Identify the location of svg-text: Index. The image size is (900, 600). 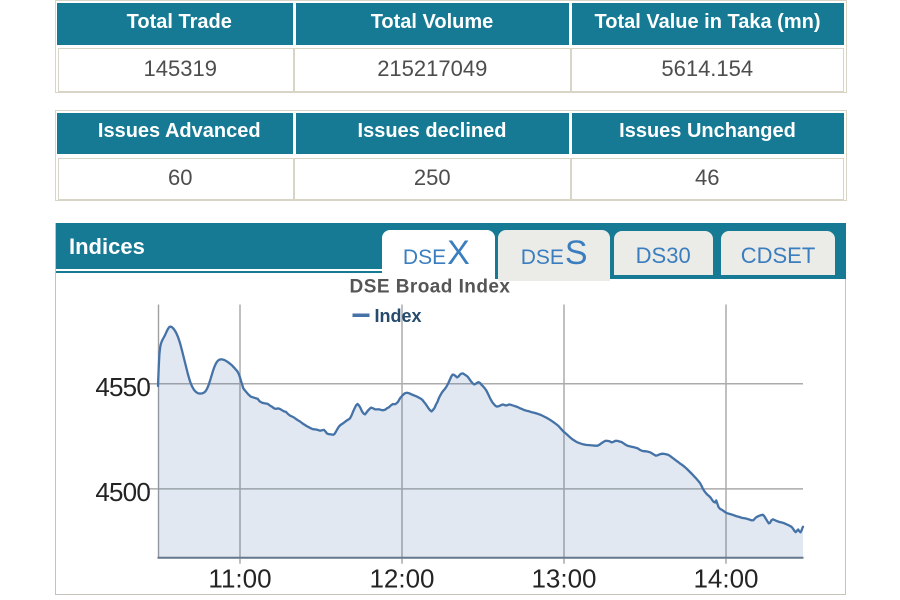
(398, 316).